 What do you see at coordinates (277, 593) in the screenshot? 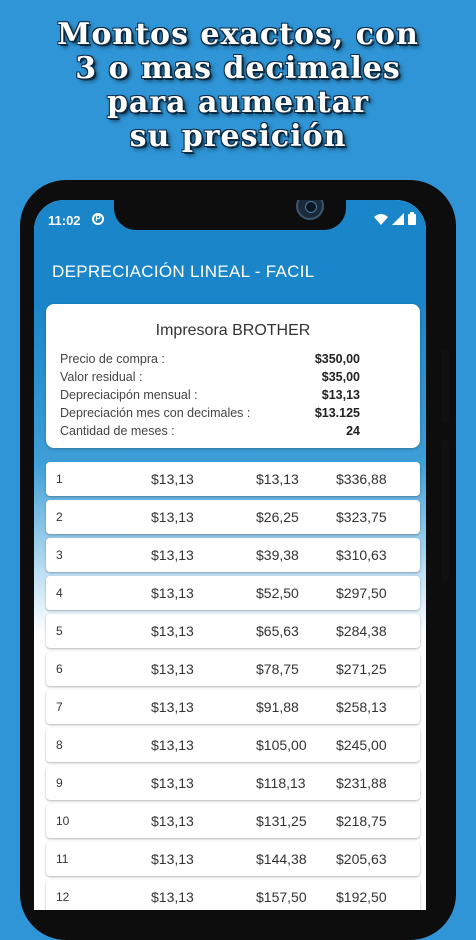
I see `accumulated-depreciation-cell: $52,50` at bounding box center [277, 593].